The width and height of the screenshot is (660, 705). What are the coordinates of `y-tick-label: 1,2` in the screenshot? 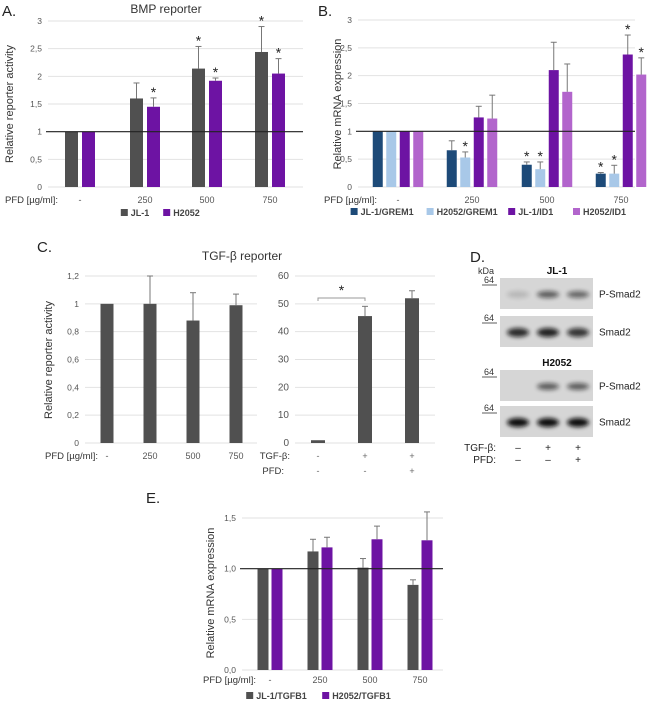 It's located at (73, 276).